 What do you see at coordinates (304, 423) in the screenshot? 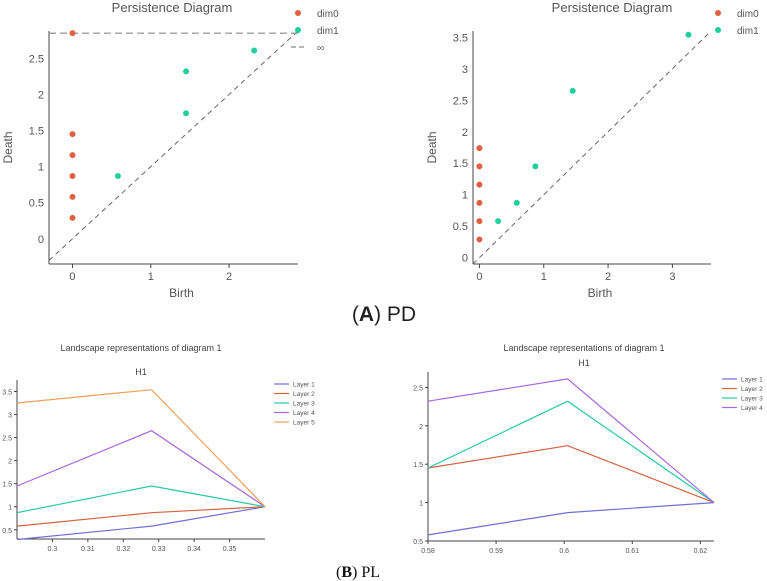
I see `legend-label: Layer 5` at bounding box center [304, 423].